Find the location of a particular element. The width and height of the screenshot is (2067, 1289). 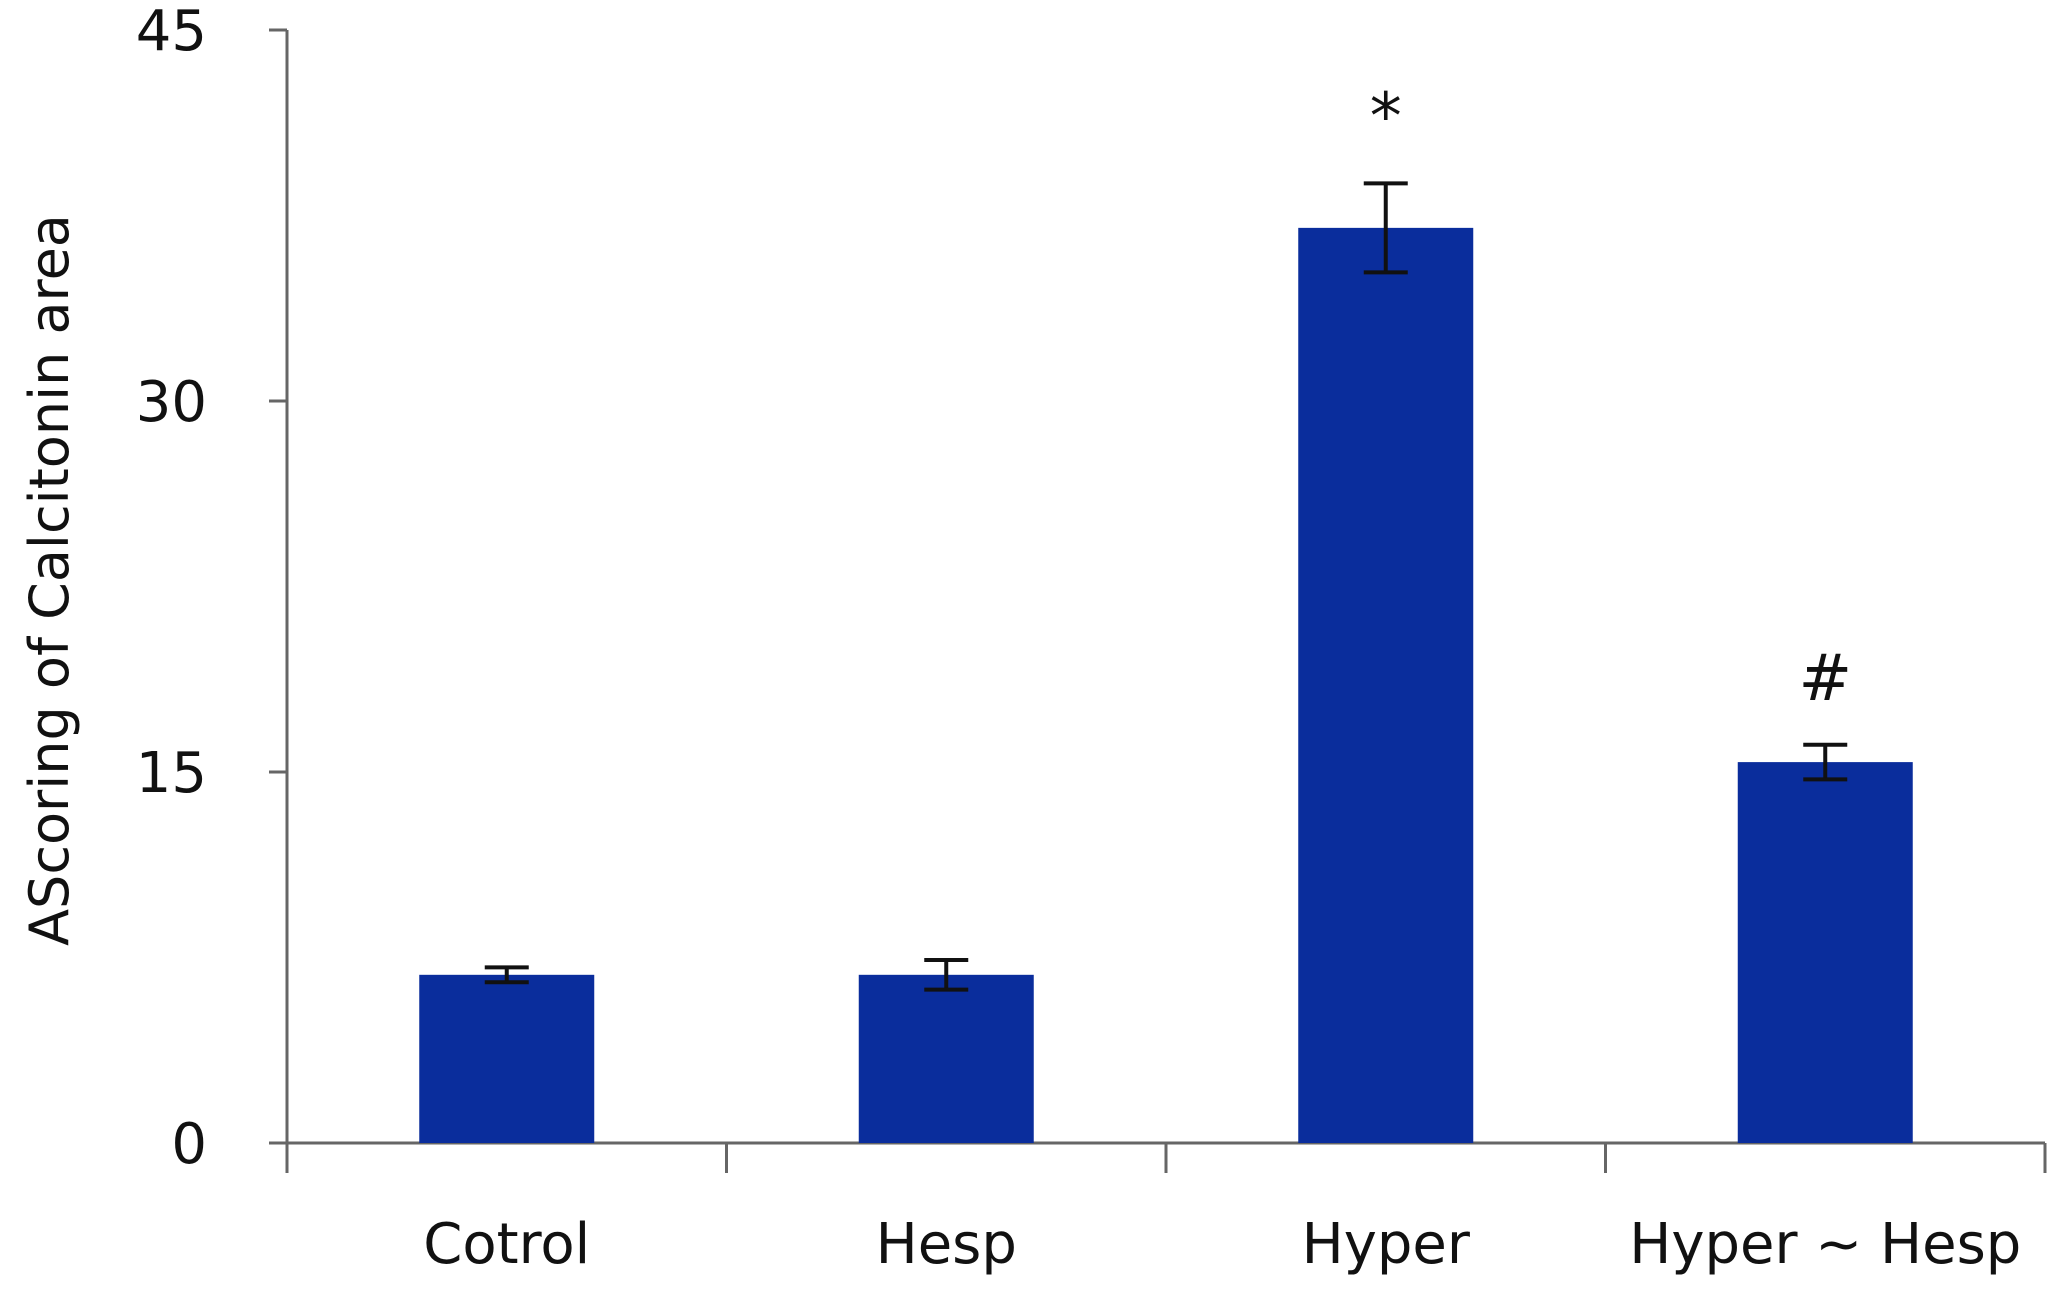

x-category-label: Hesp is located at coordinates (946, 1244).